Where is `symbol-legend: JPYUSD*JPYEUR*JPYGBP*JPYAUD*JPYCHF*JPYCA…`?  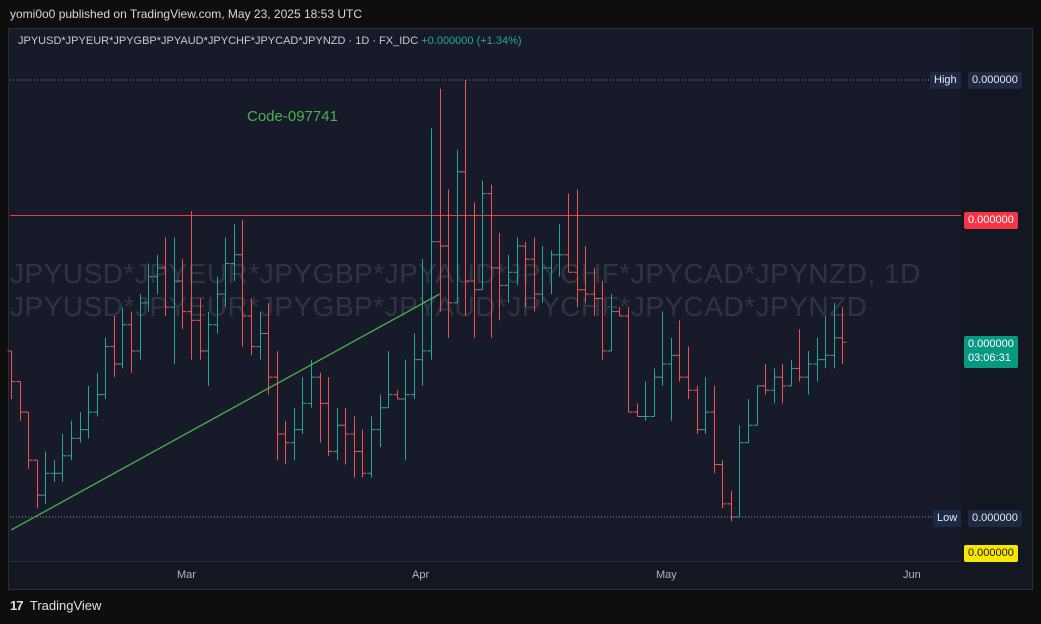
symbol-legend: JPYUSD*JPYEUR*JPYGBP*JPYAUD*JPYCHF*JPYCA… is located at coordinates (270, 41).